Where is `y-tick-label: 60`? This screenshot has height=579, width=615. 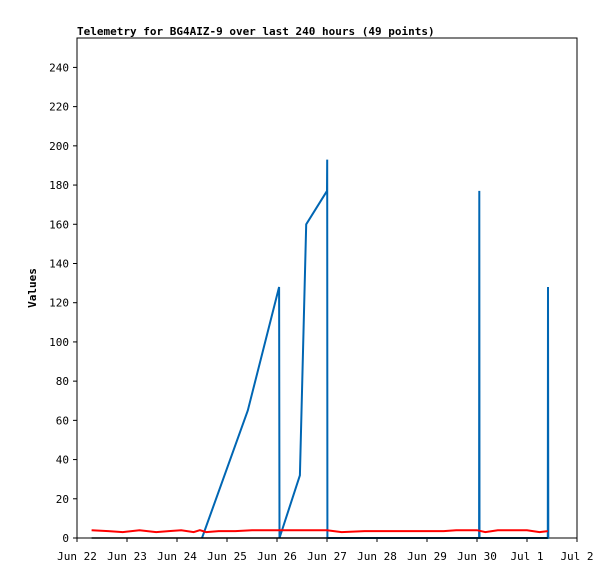
y-tick-label: 60 is located at coordinates (62, 420).